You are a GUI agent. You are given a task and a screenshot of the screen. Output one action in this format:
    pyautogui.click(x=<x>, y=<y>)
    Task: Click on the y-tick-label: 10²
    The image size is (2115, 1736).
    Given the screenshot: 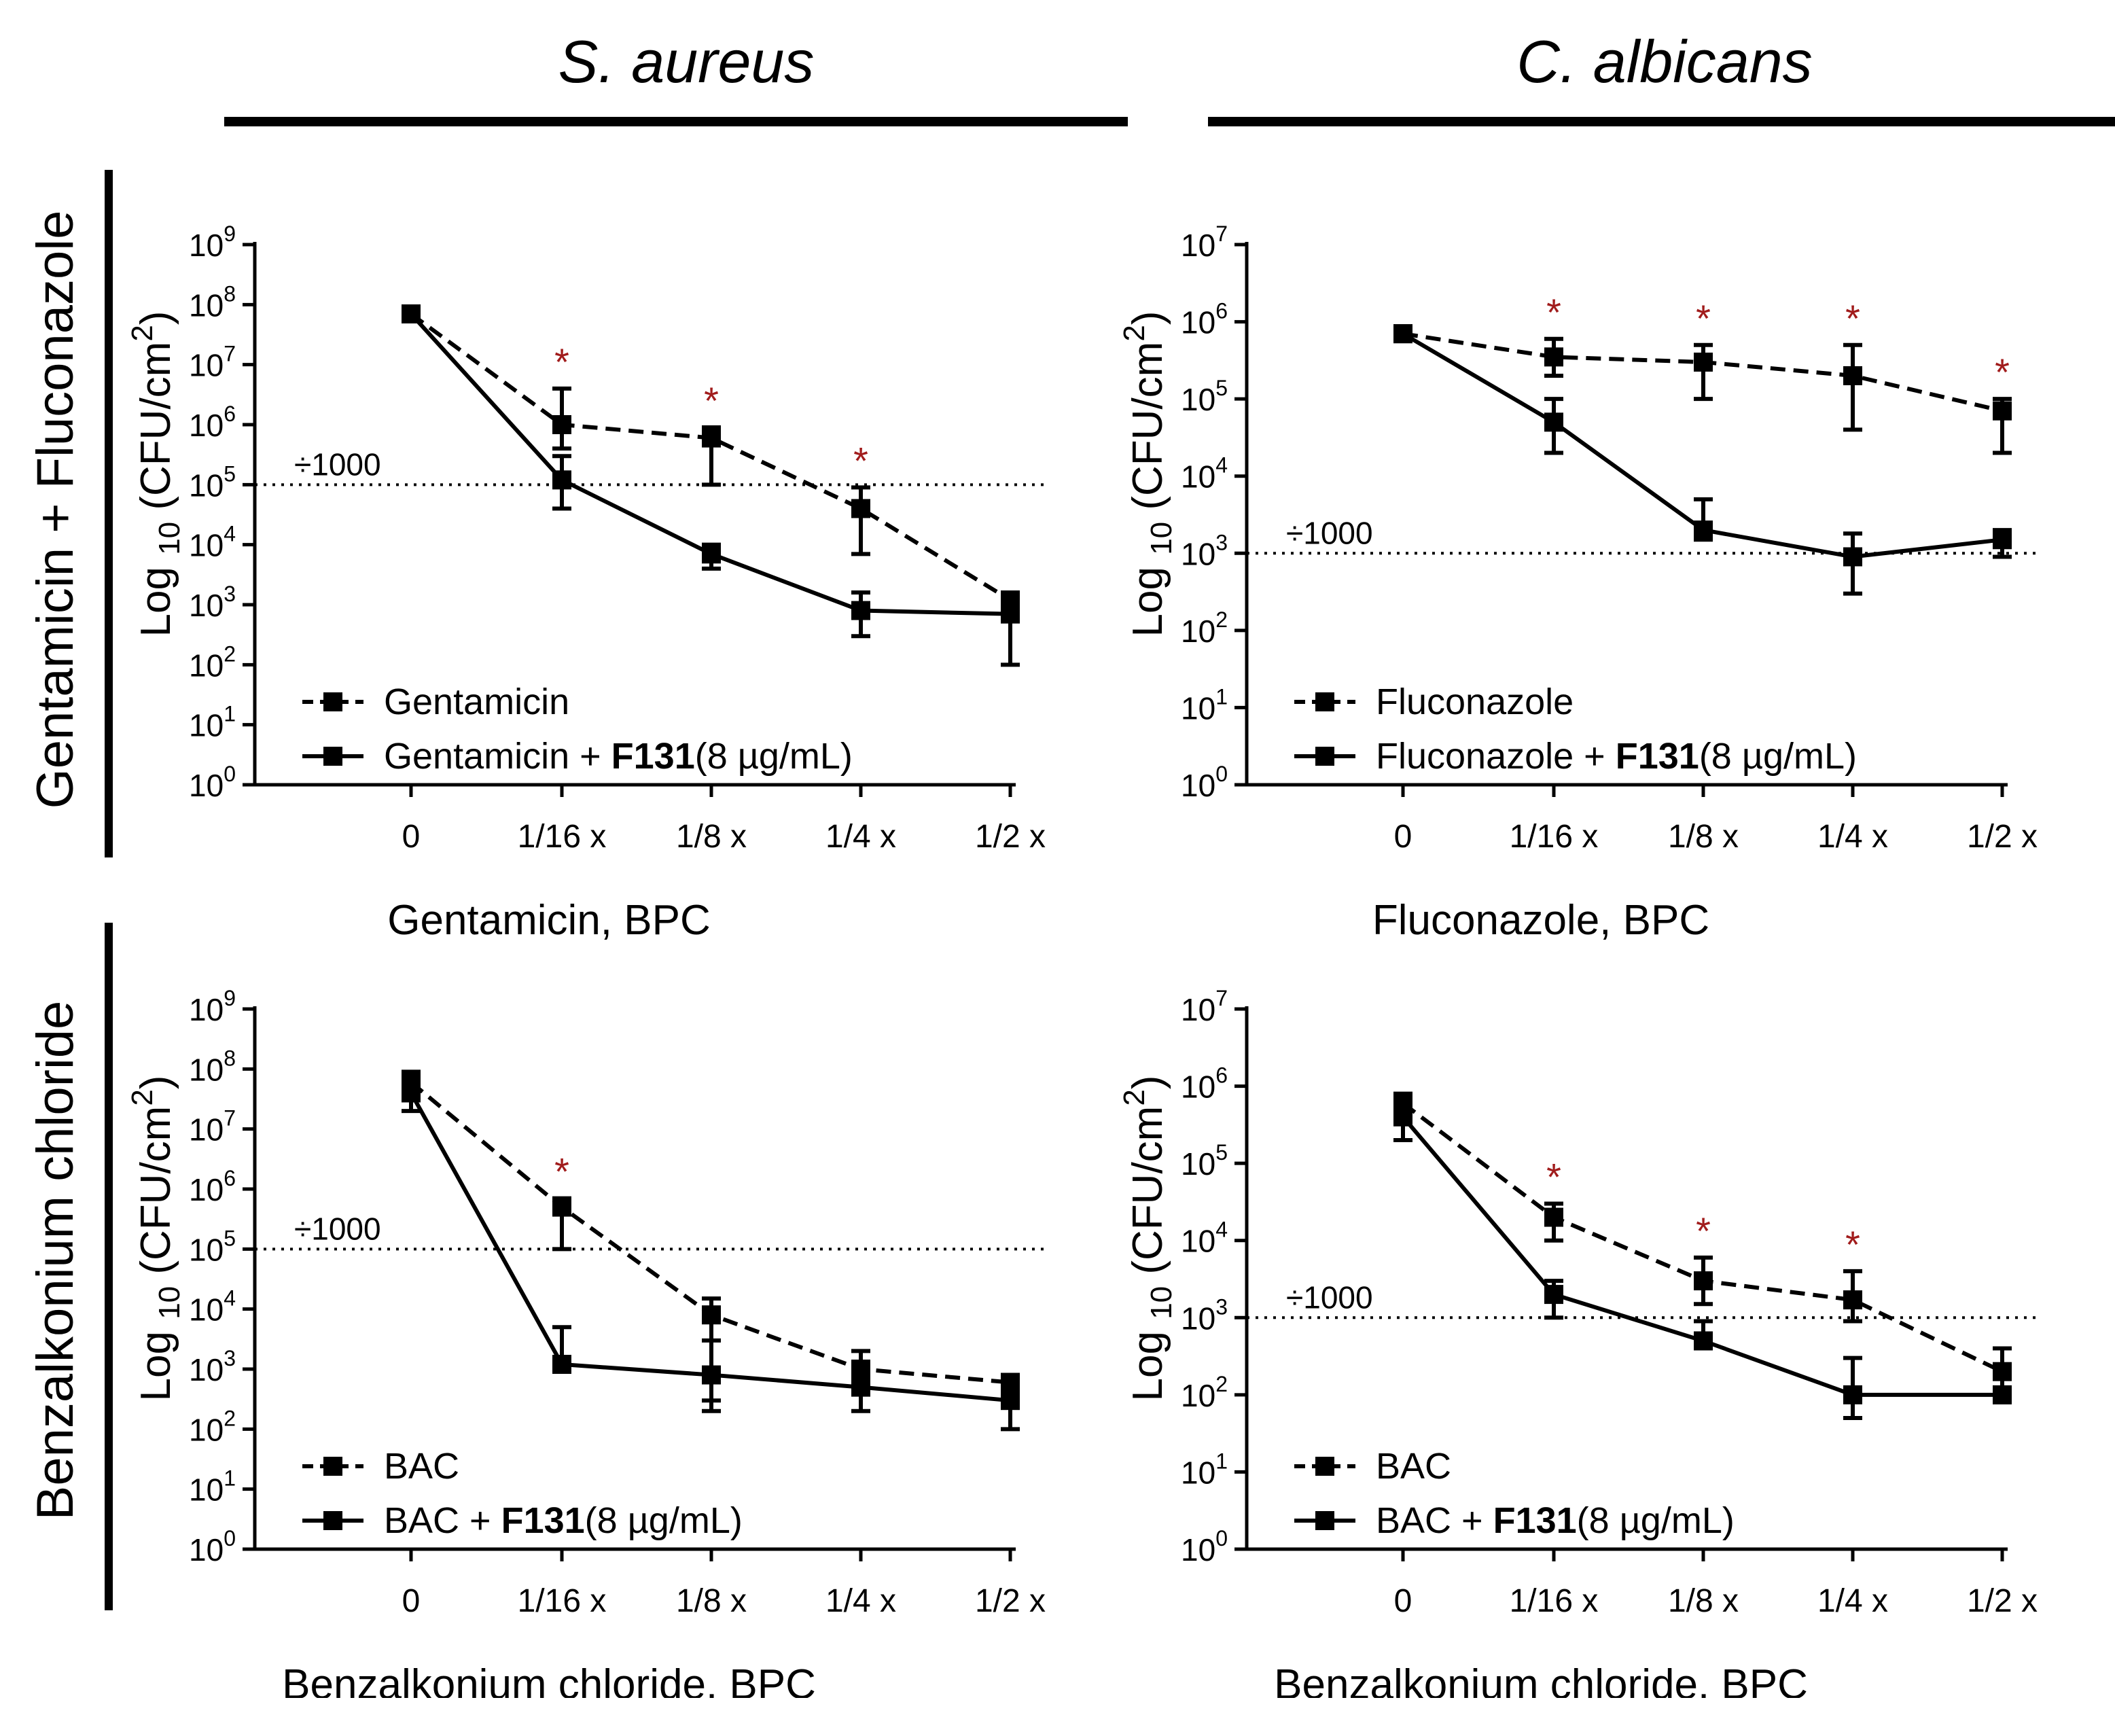 What is the action you would take?
    pyautogui.click(x=212, y=1426)
    